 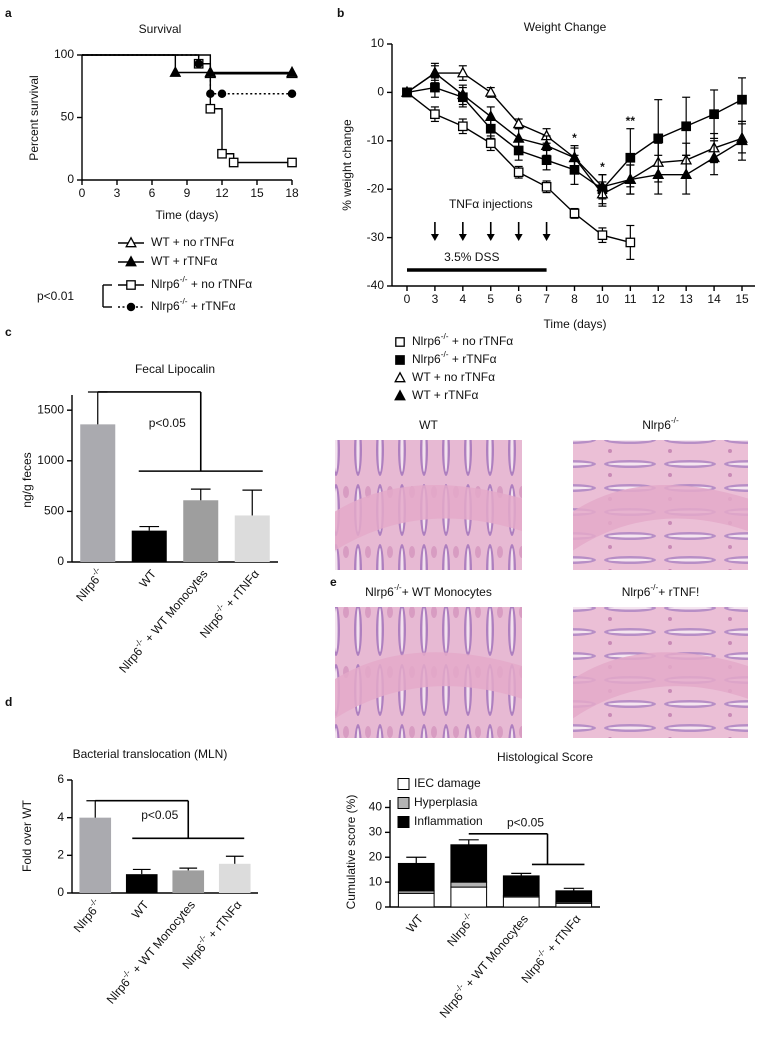 I want to click on x-tick-label: 8, so click(x=574, y=299).